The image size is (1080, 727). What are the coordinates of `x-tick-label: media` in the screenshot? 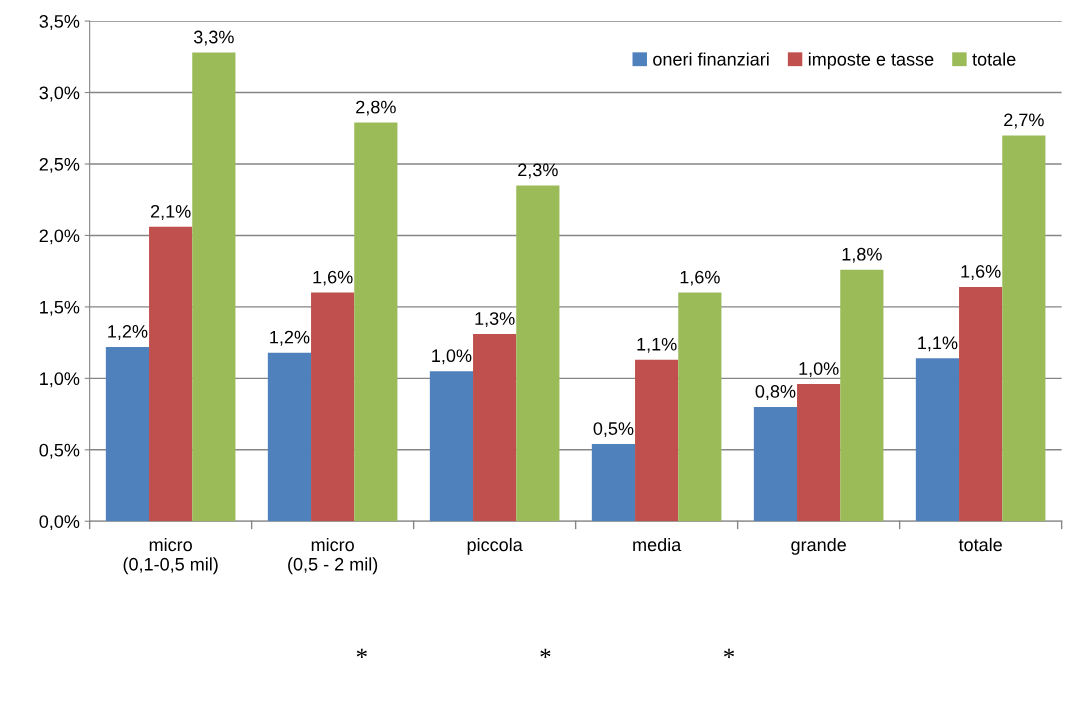 It's located at (657, 544).